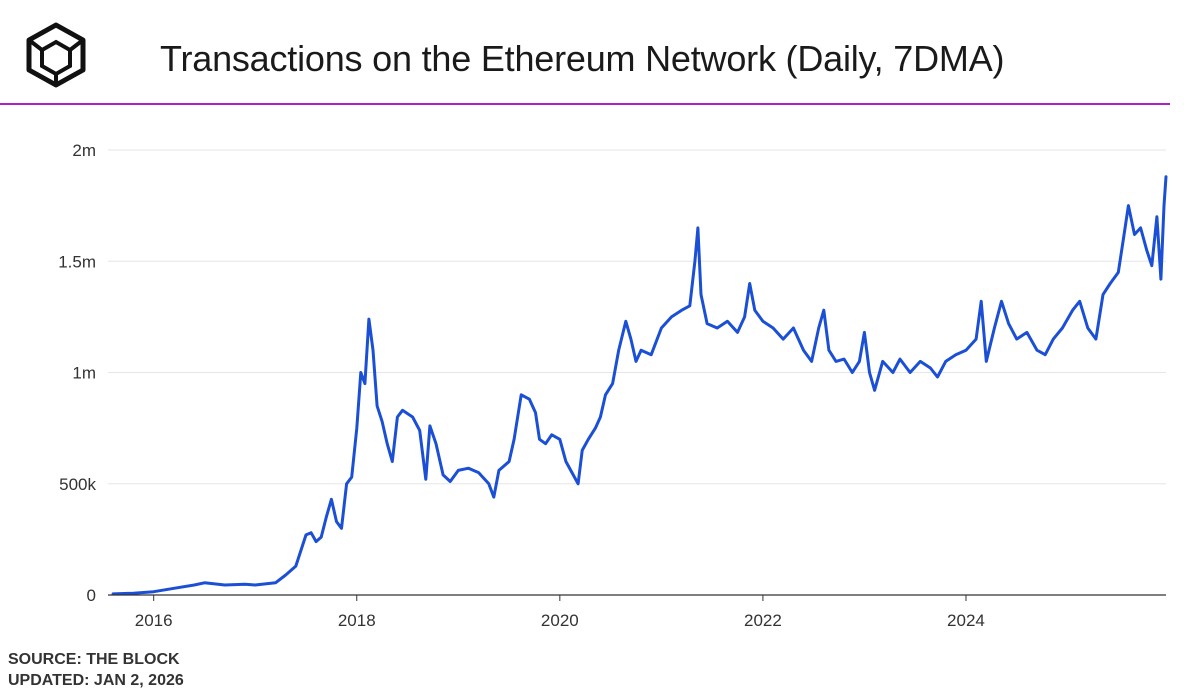 The width and height of the screenshot is (1200, 700). What do you see at coordinates (96, 680) in the screenshot?
I see `updated-note: UPDATED: JAN 2, 2026` at bounding box center [96, 680].